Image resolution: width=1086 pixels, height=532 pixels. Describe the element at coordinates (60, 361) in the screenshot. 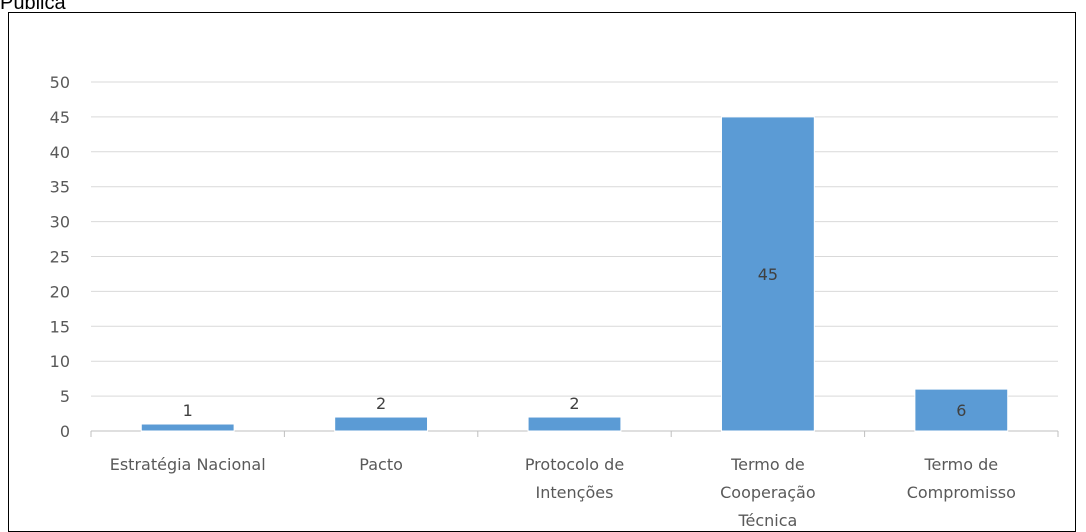

I see `y-tick-label: 10` at that location.